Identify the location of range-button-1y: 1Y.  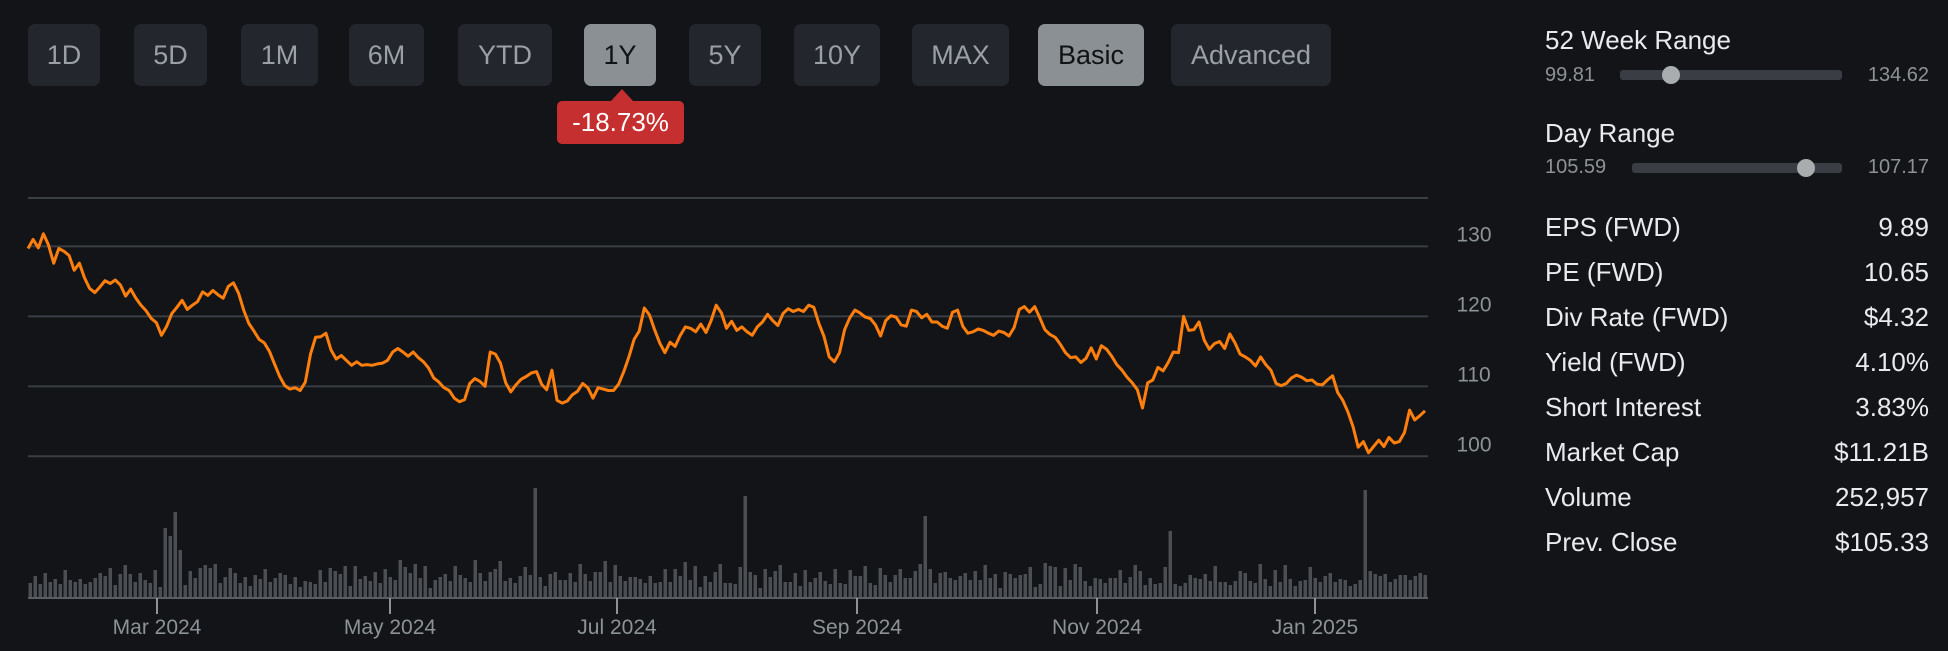
(620, 55).